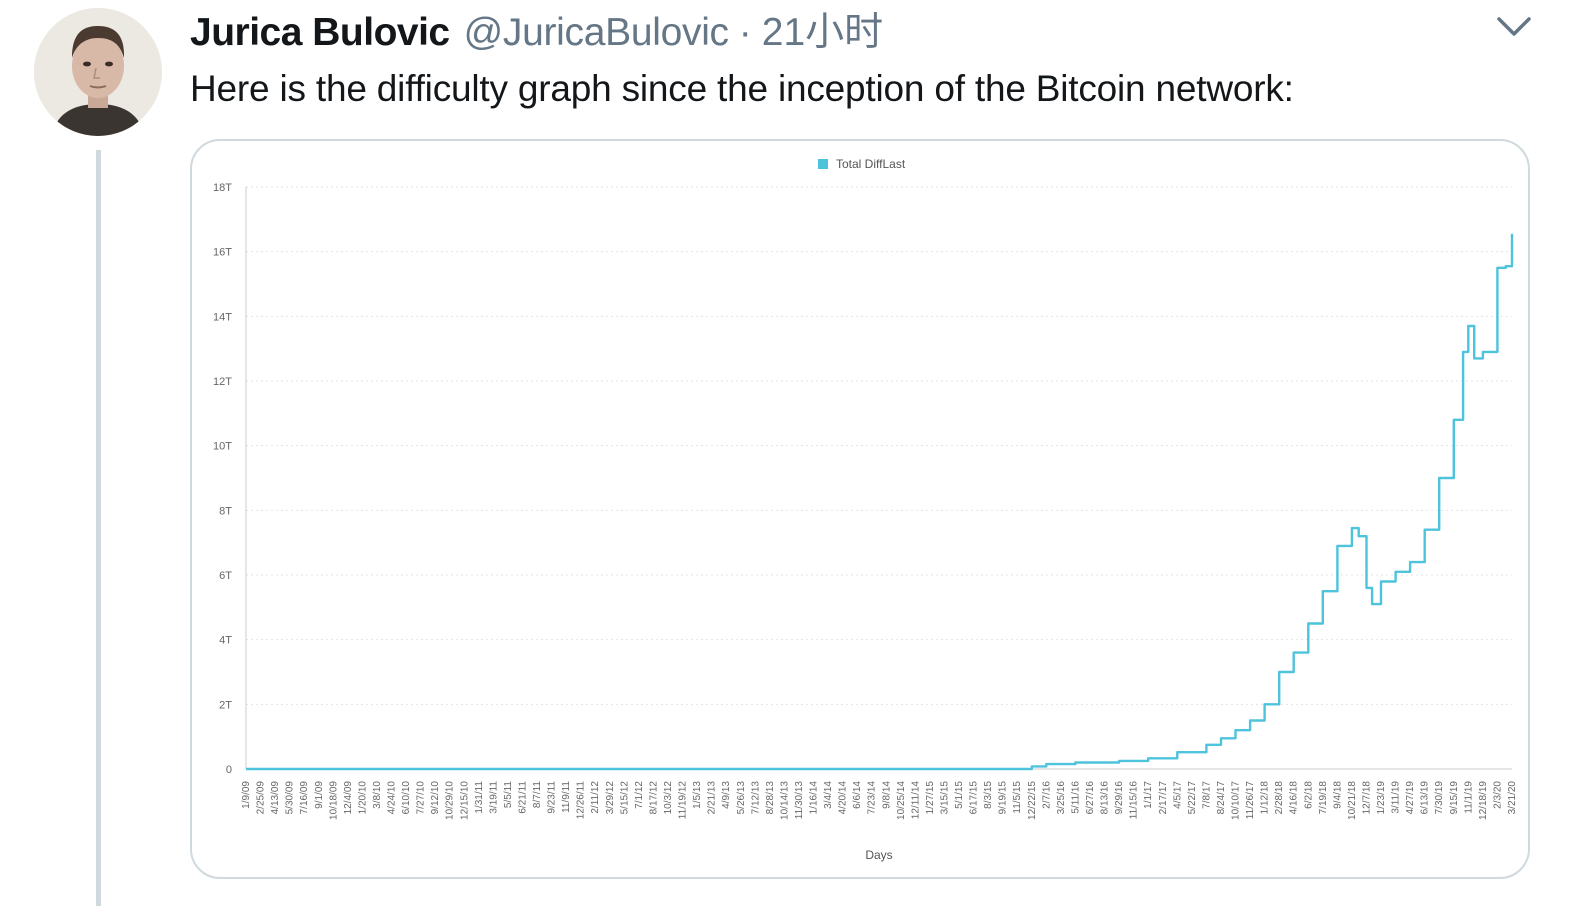 The width and height of the screenshot is (1584, 906). I want to click on x-tick-label: 12/11/14, so click(915, 800).